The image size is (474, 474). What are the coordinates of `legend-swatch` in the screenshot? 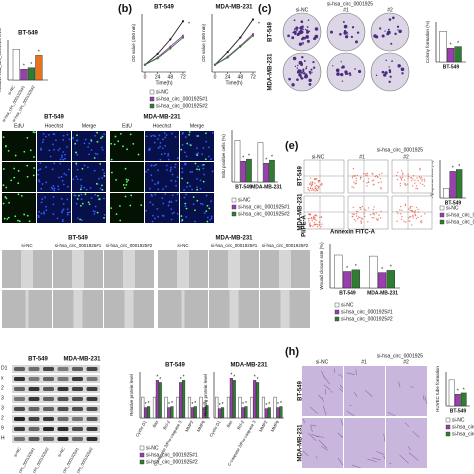 It's located at (337, 319).